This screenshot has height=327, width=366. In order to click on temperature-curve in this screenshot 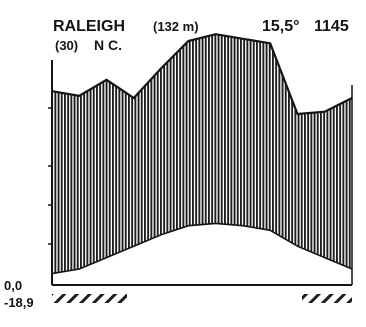, I will do `click(202, 248)`.